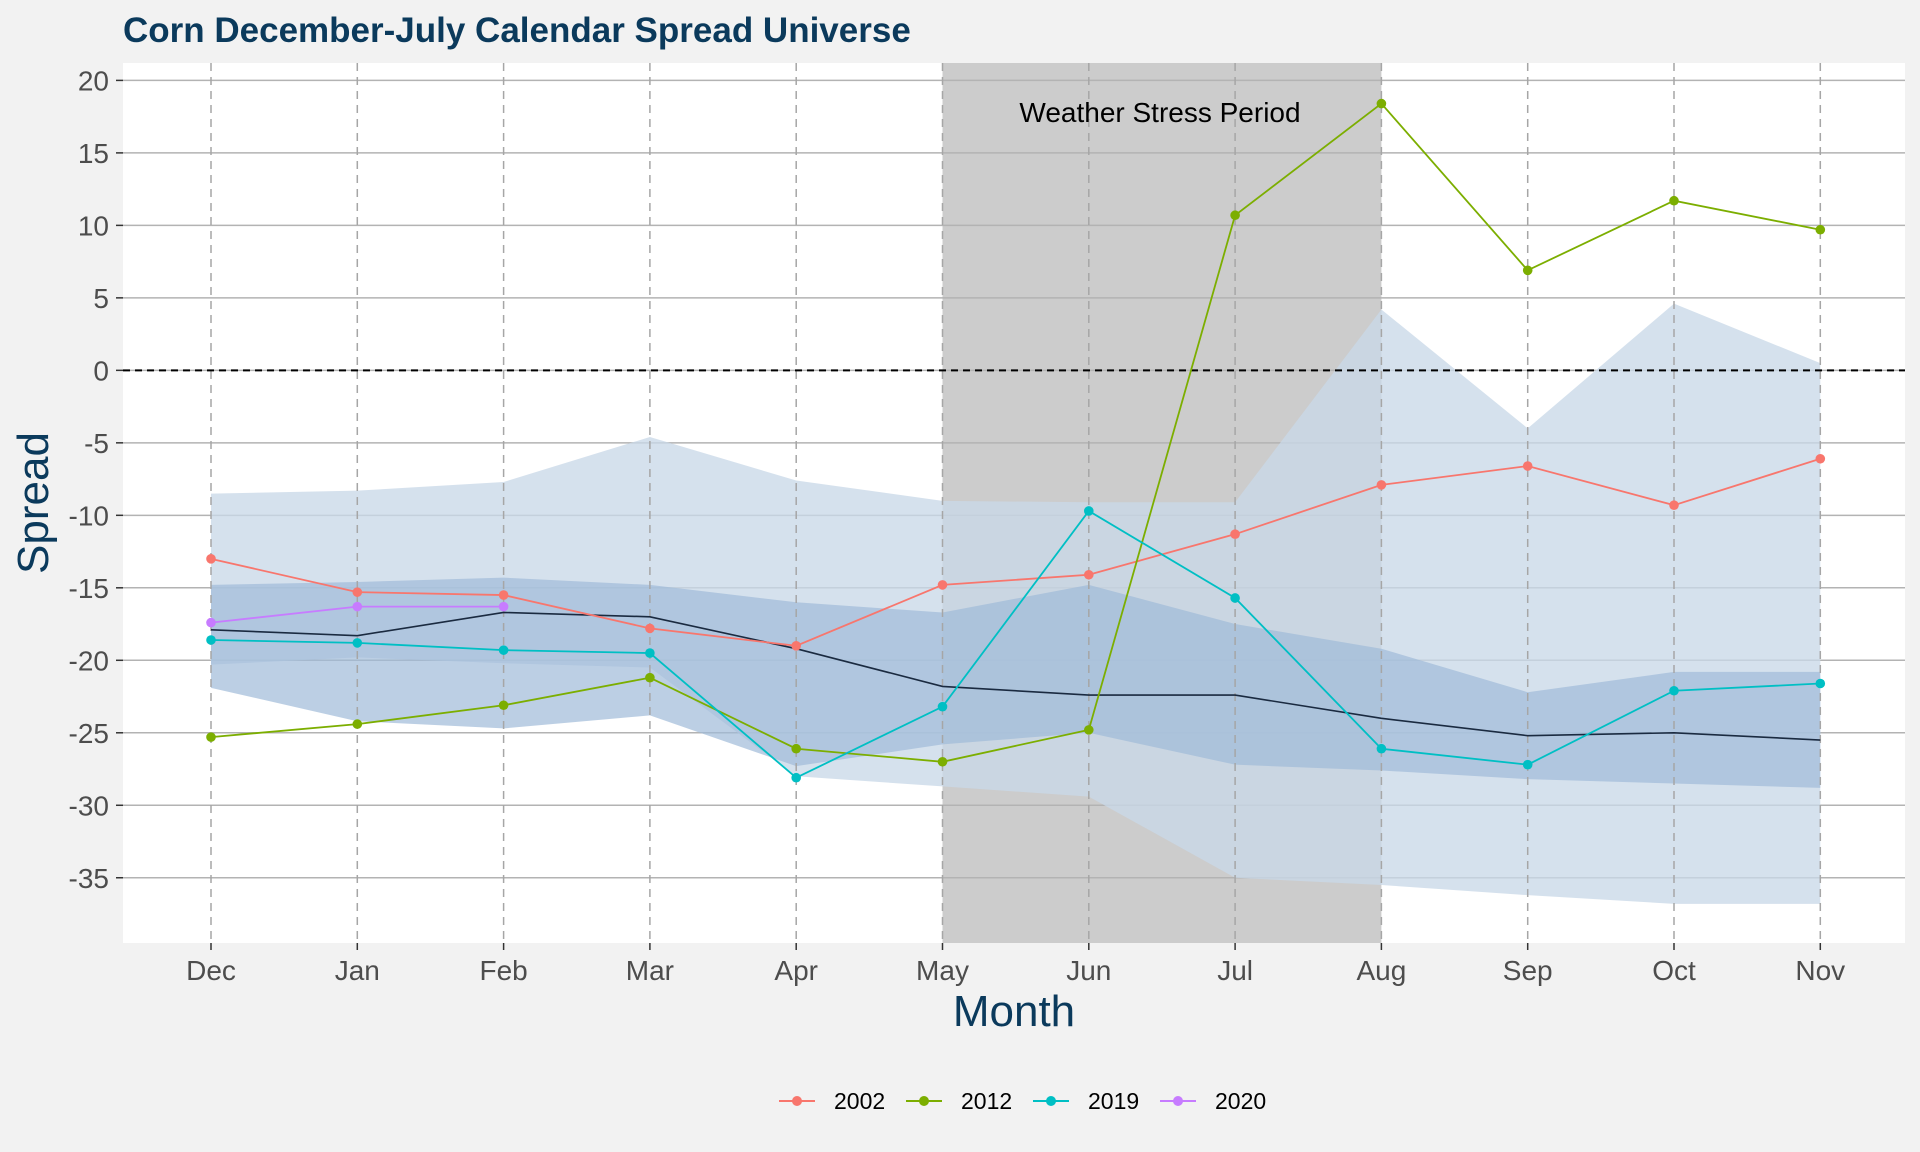 The image size is (1920, 1152). What do you see at coordinates (93, 80) in the screenshot?
I see `y-tick-label: 20` at bounding box center [93, 80].